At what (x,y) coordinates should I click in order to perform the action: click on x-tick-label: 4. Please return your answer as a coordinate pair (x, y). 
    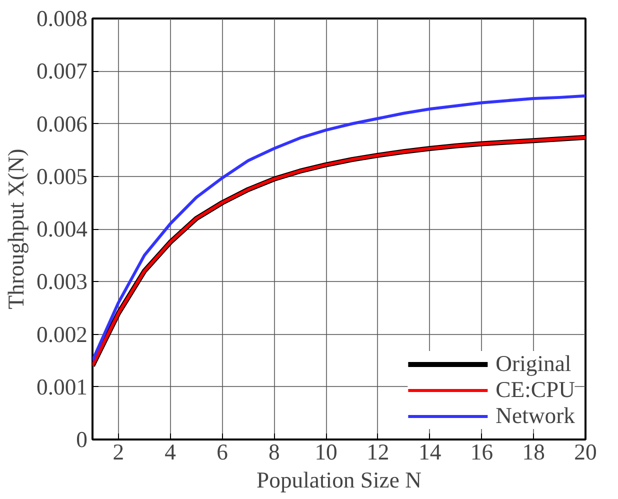
    Looking at the image, I should click on (170, 452).